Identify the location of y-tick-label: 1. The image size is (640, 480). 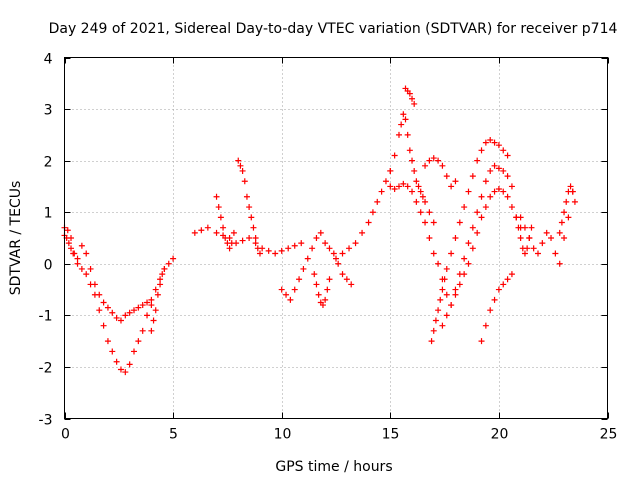
(48, 214).